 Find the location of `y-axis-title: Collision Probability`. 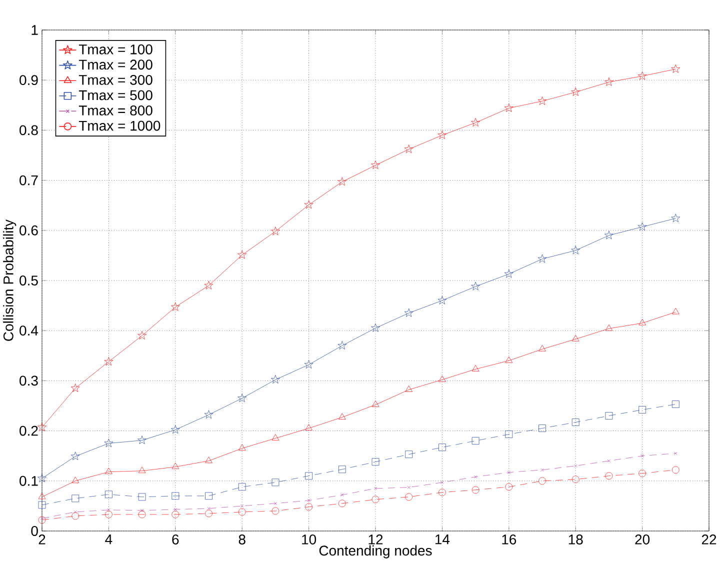

y-axis-title: Collision Probability is located at coordinates (9, 280).